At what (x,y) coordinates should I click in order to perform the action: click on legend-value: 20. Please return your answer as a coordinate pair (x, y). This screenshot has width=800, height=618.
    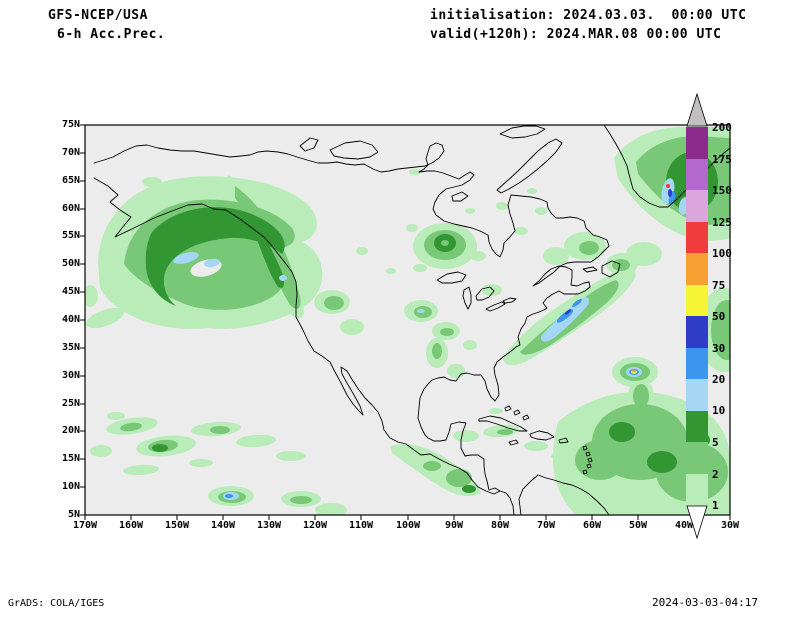
    Looking at the image, I should click on (719, 379).